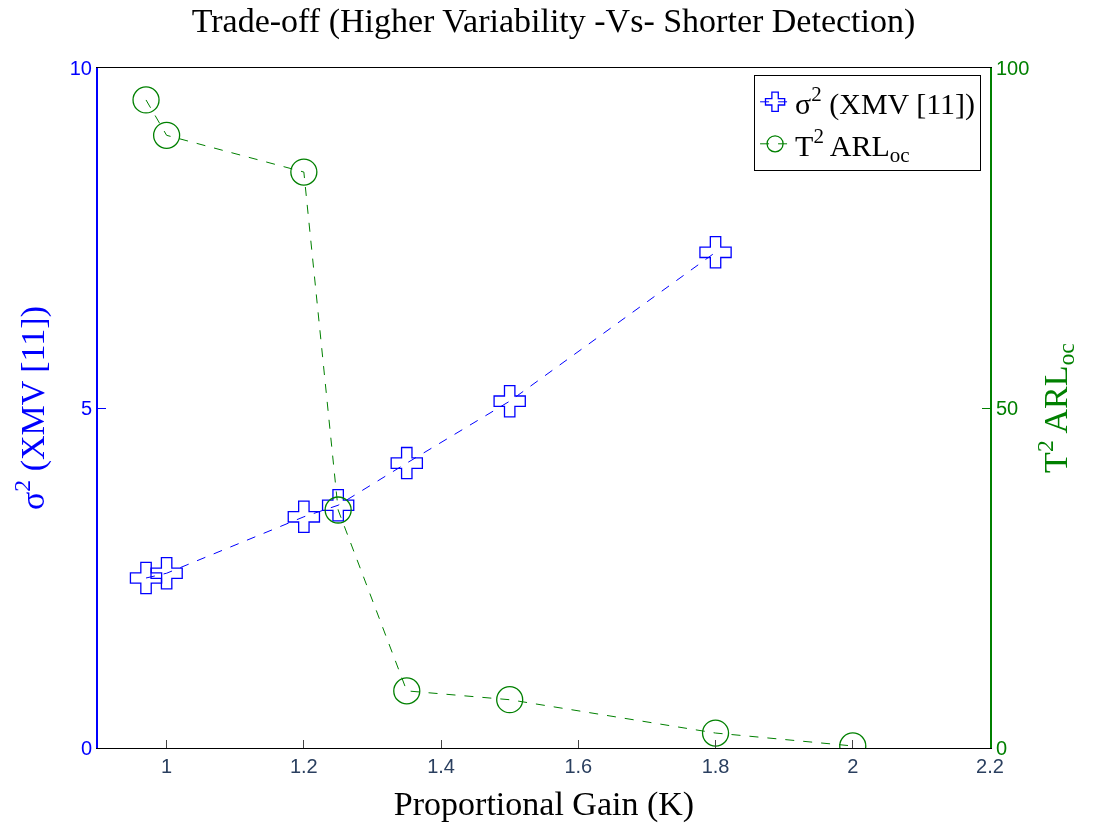  What do you see at coordinates (1013, 68) in the screenshot?
I see `y2-tick-label: 100` at bounding box center [1013, 68].